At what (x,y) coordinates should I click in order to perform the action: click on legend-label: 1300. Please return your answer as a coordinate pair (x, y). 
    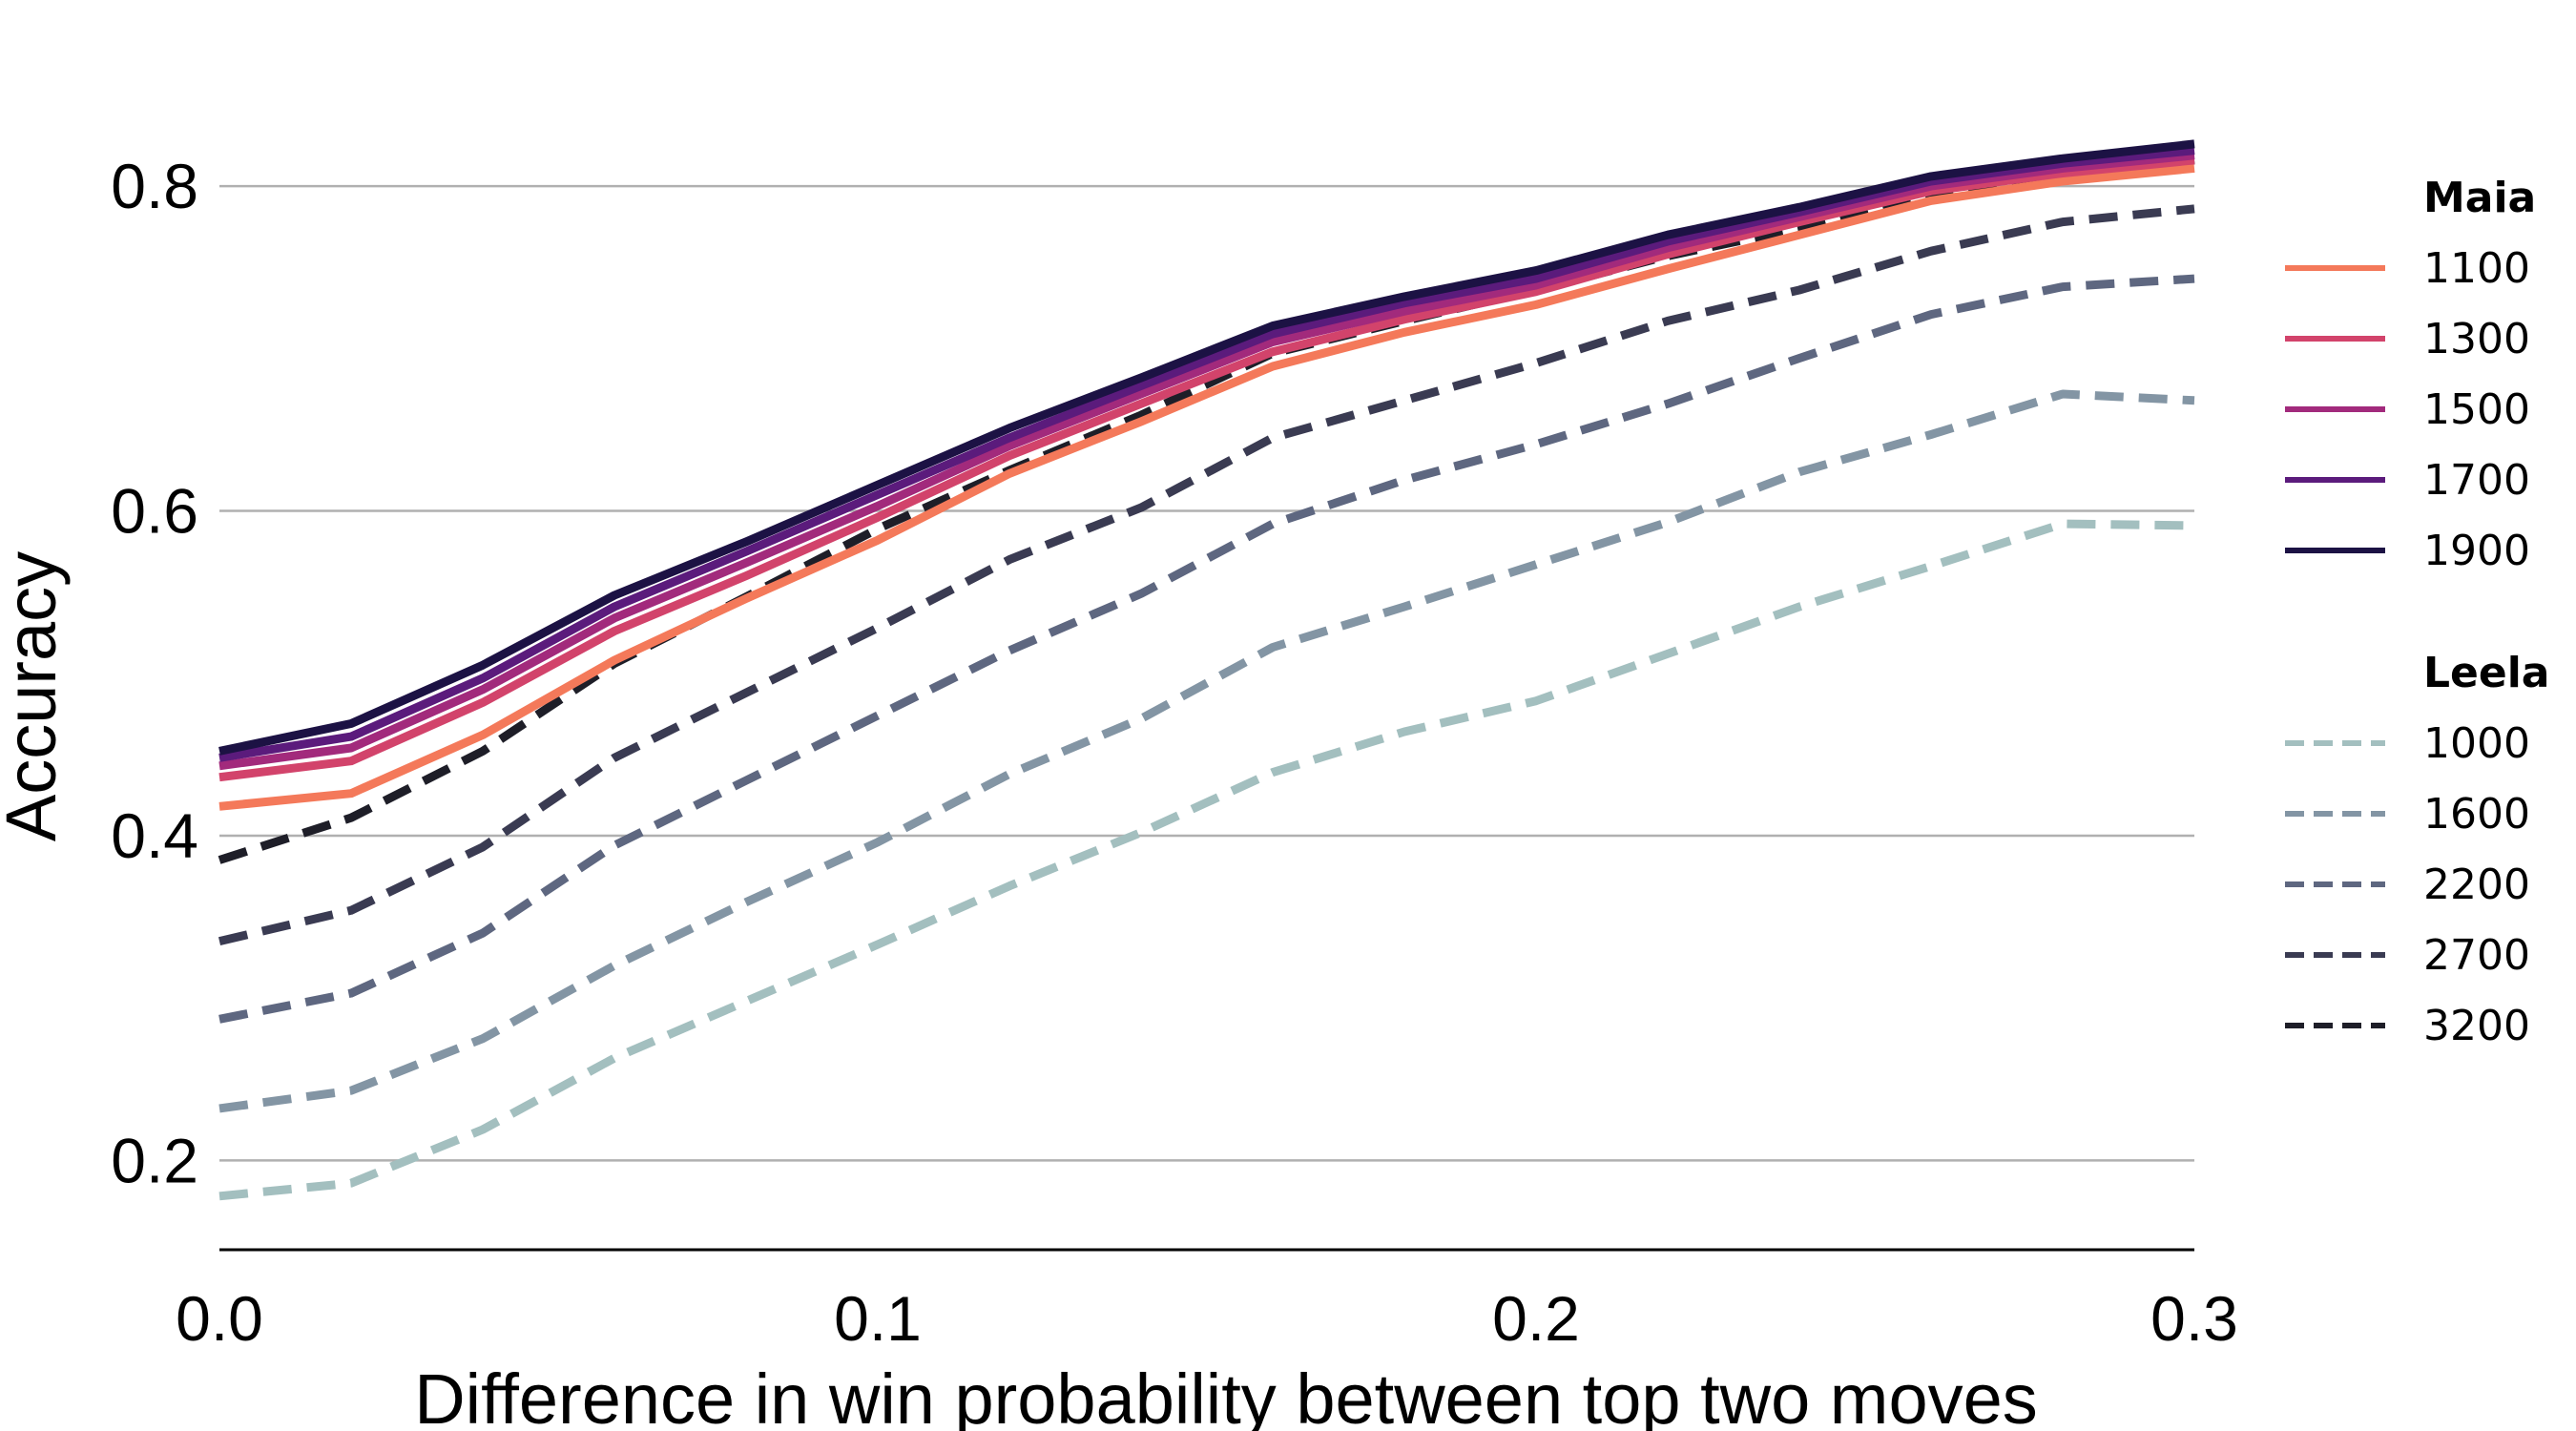
    Looking at the image, I should click on (2476, 339).